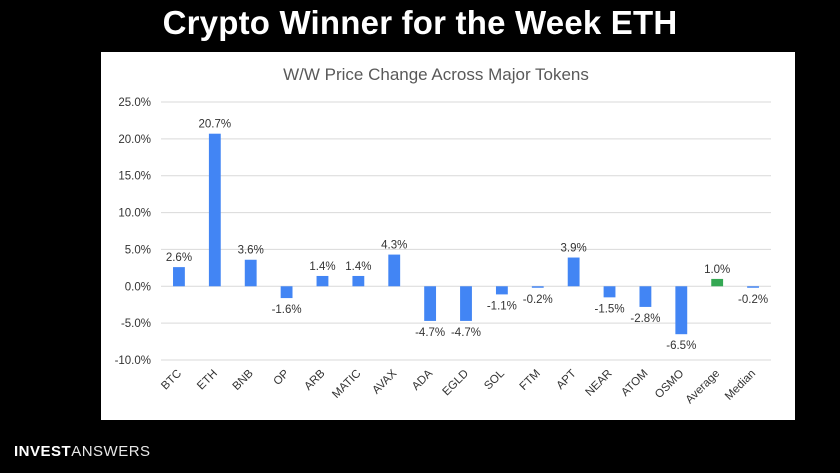 This screenshot has width=840, height=473. Describe the element at coordinates (134, 140) in the screenshot. I see `y-tick-label: 20.0%` at that location.